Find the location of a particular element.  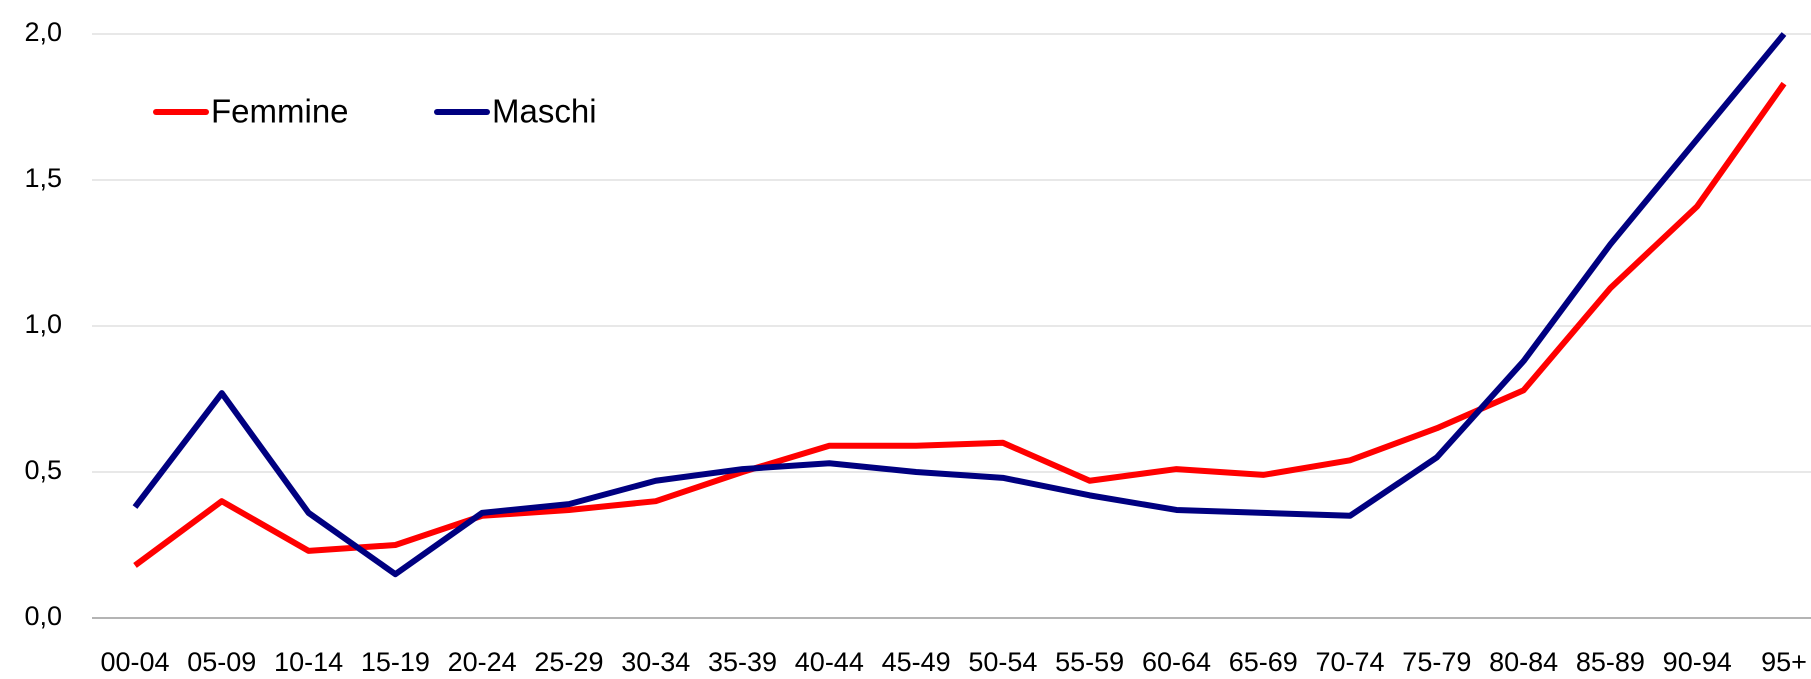

x-tick-label: 20-24 is located at coordinates (482, 662).